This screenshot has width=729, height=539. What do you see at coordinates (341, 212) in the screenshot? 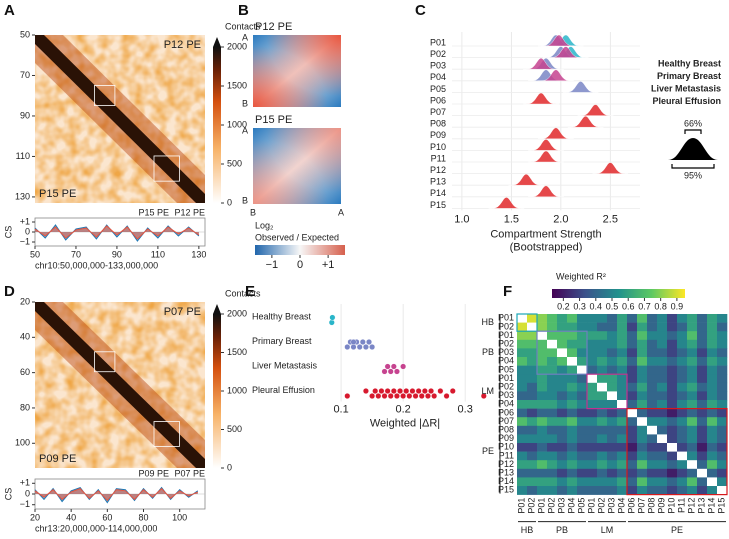
I see `col-label: A` at bounding box center [341, 212].